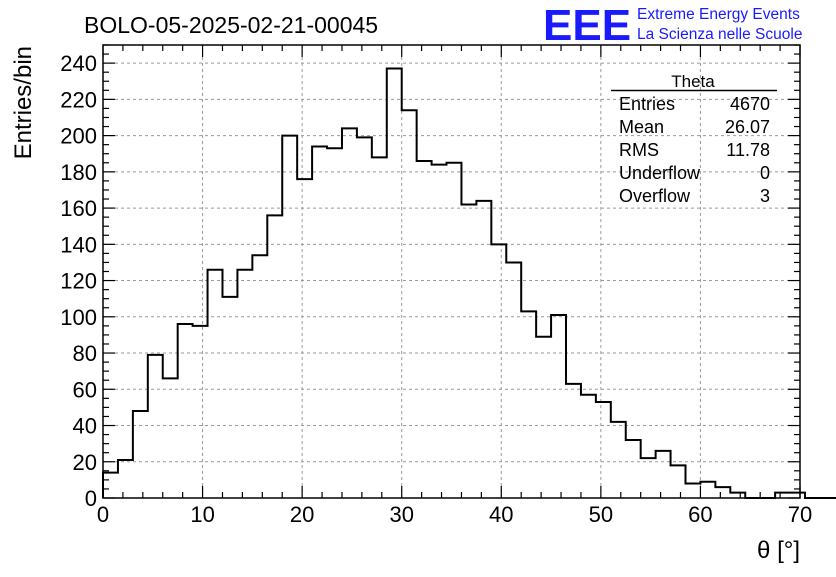  I want to click on y-tick-label: 160, so click(78, 208).